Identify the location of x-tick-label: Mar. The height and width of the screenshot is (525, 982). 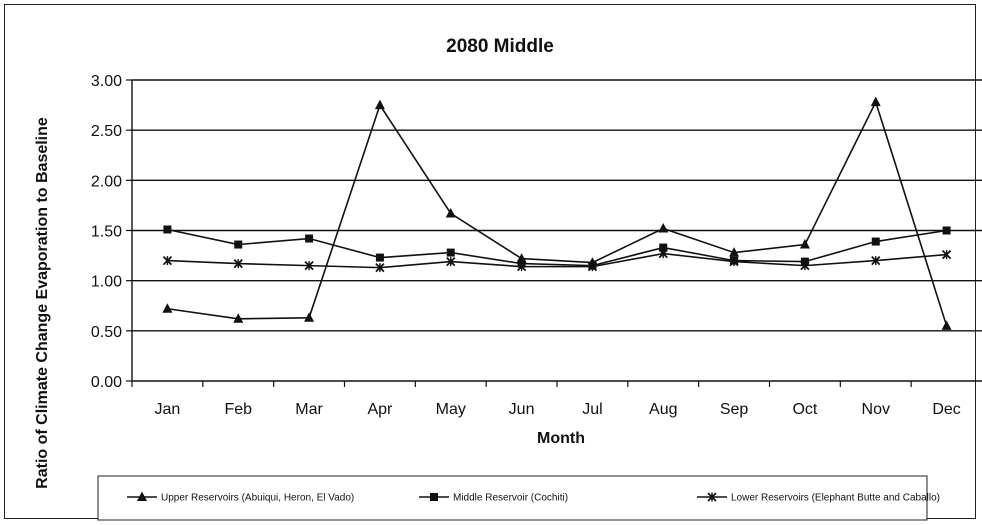
(309, 409).